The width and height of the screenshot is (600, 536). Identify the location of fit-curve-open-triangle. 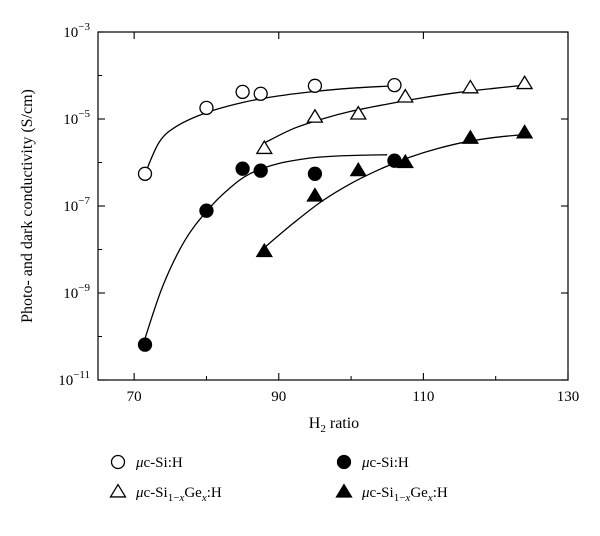
(394, 114).